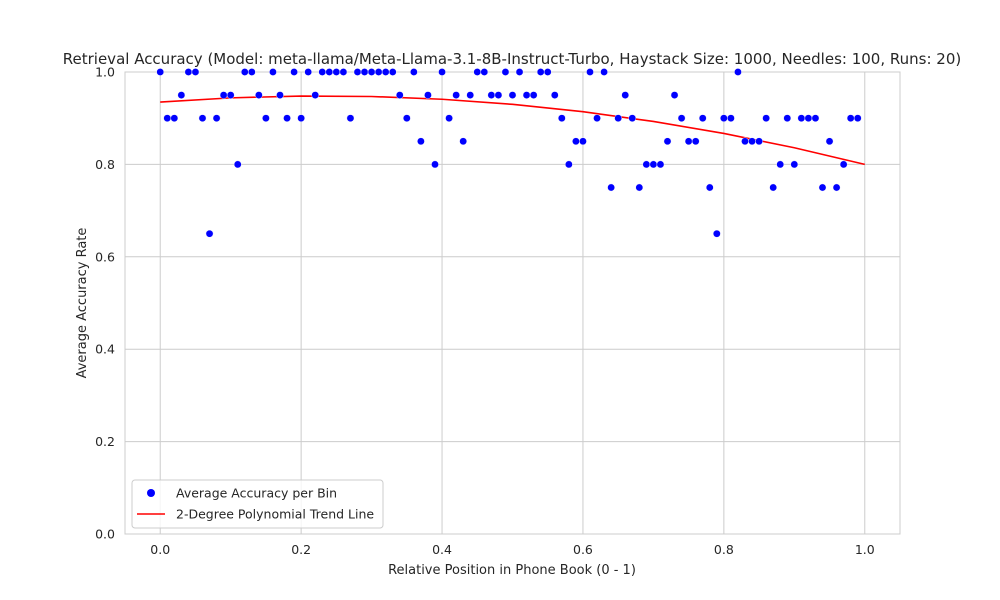 The width and height of the screenshot is (1000, 600). What do you see at coordinates (105, 441) in the screenshot?
I see `y-tick-label: 0.2` at bounding box center [105, 441].